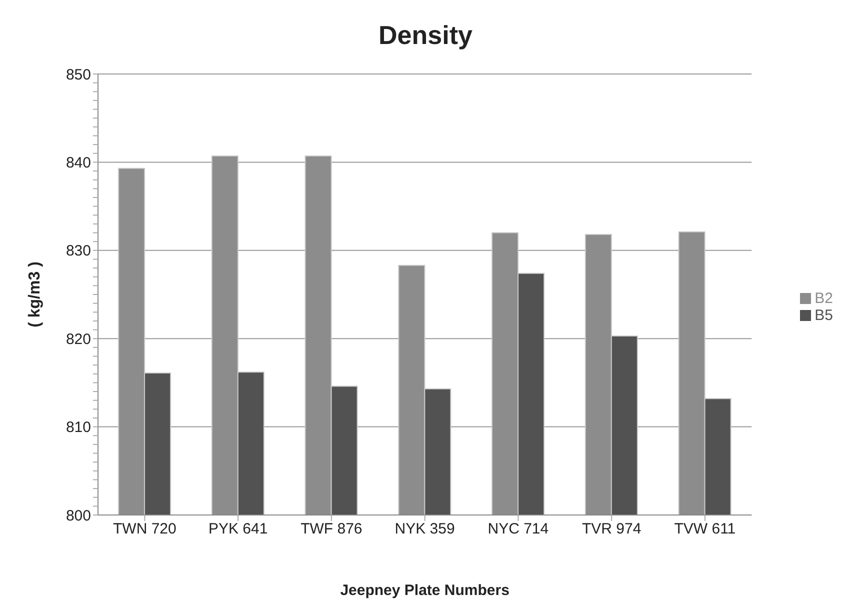 The height and width of the screenshot is (613, 851). I want to click on x-tick-label: TVR 974, so click(612, 529).